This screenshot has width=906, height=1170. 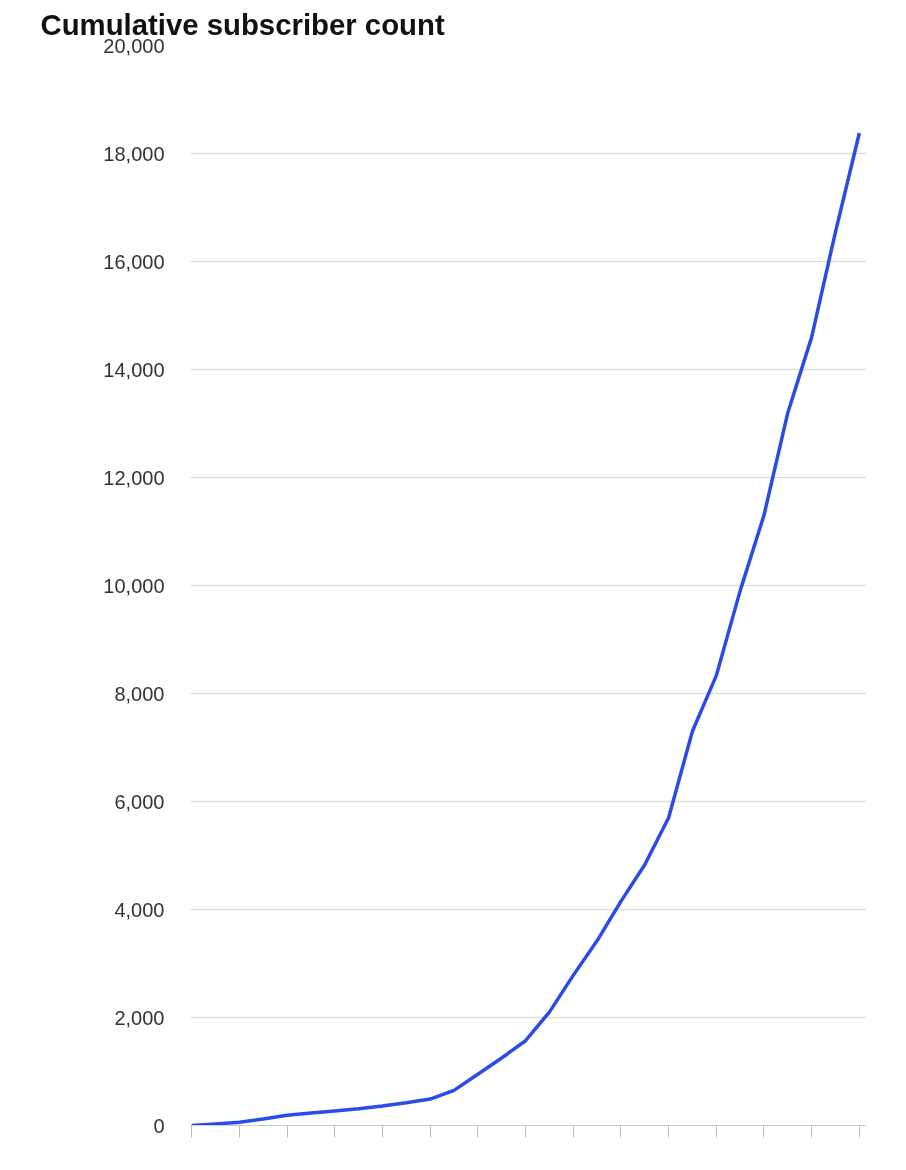 I want to click on y-tick-label: 2,000, so click(x=139, y=1017).